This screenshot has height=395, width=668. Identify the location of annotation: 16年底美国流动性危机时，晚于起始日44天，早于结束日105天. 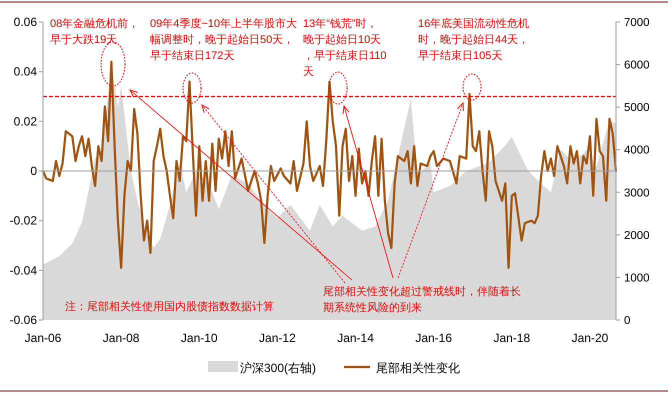
(474, 39).